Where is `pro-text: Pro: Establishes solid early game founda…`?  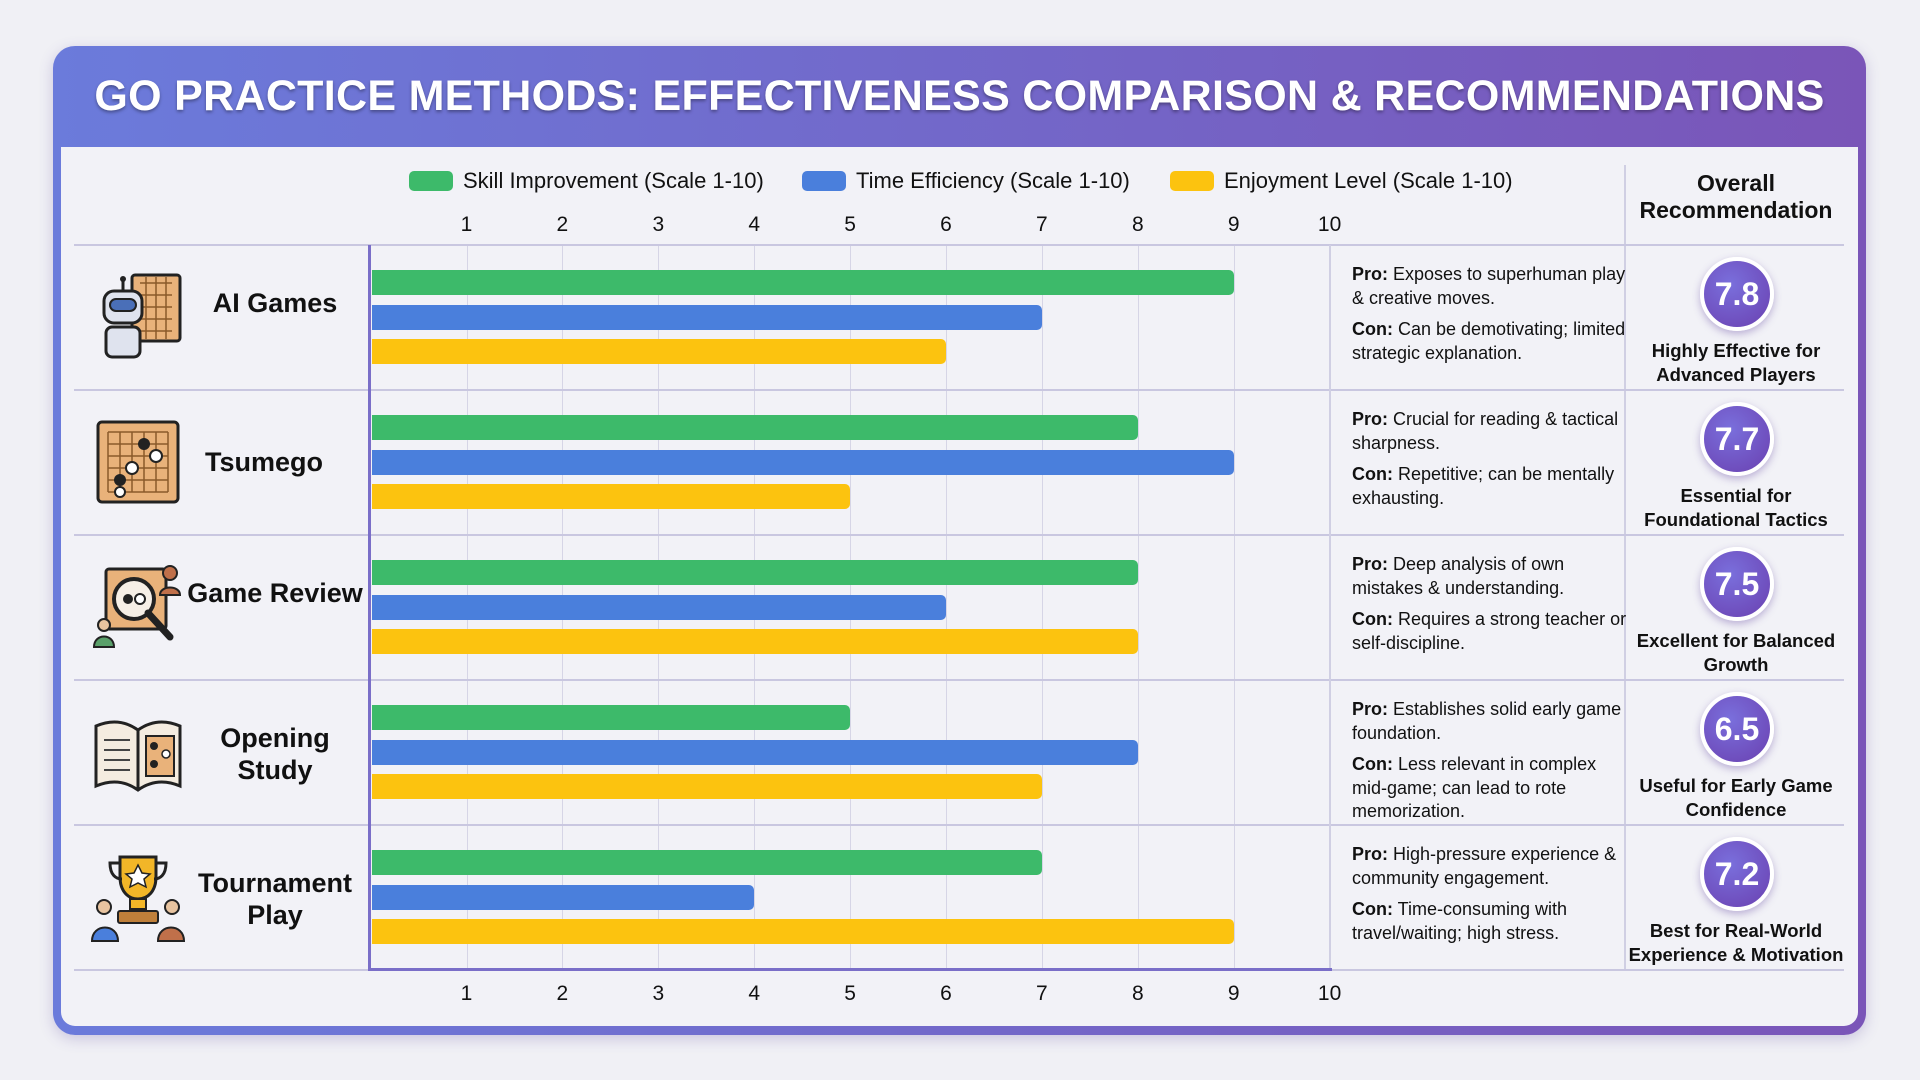
pro-text: Pro: Establishes solid early game founda… is located at coordinates (1487, 721).